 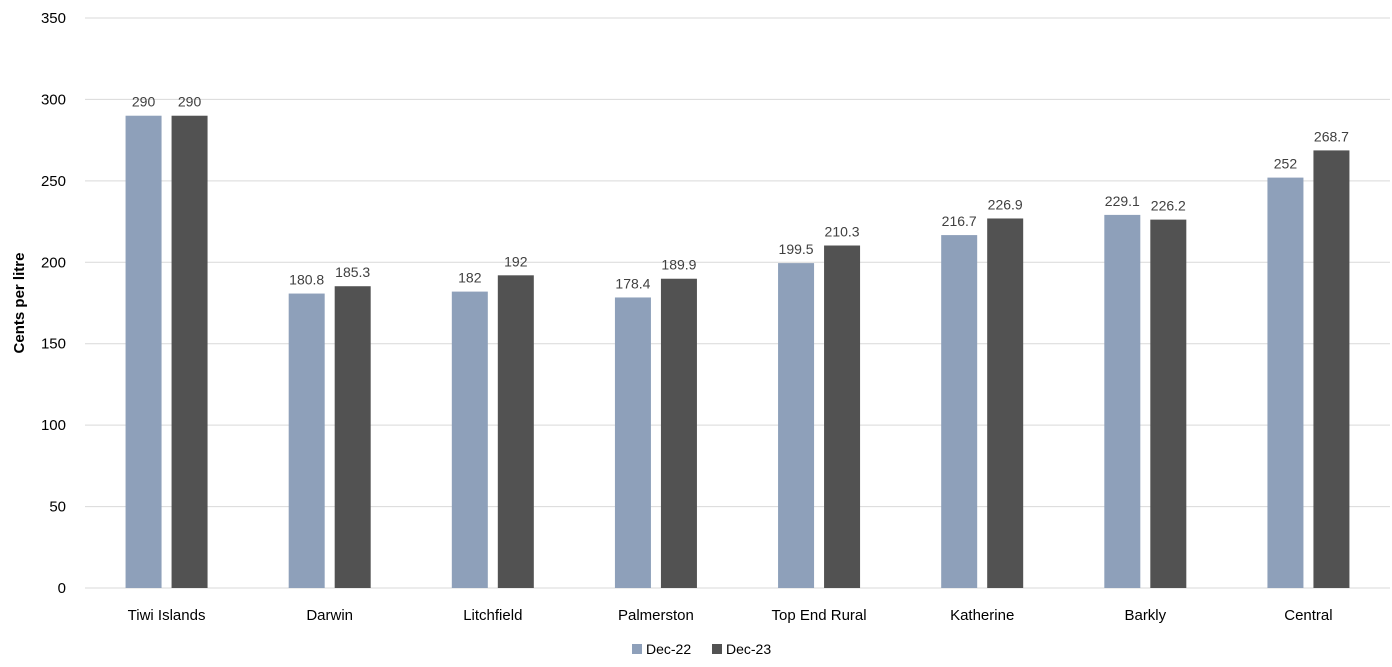 What do you see at coordinates (819, 615) in the screenshot?
I see `x-category-label: Top End Rural` at bounding box center [819, 615].